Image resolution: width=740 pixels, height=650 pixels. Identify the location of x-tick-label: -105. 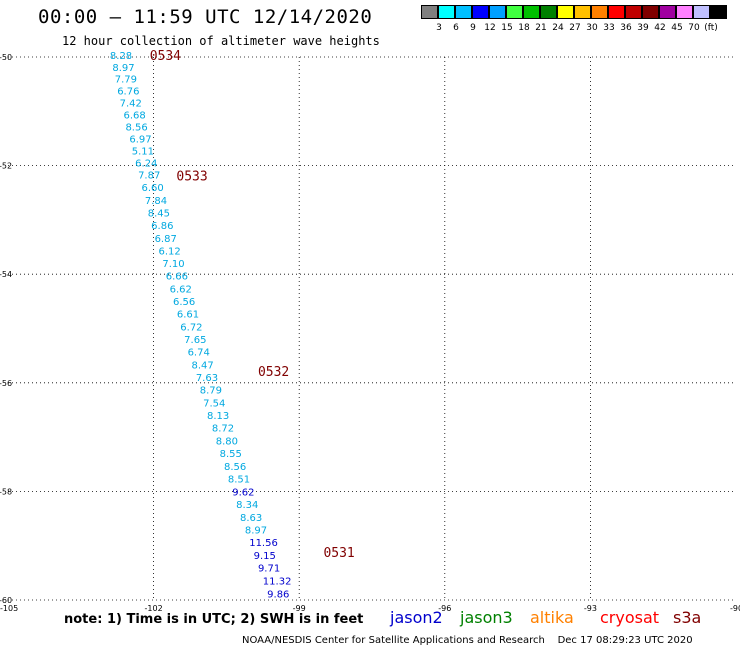
(9, 608).